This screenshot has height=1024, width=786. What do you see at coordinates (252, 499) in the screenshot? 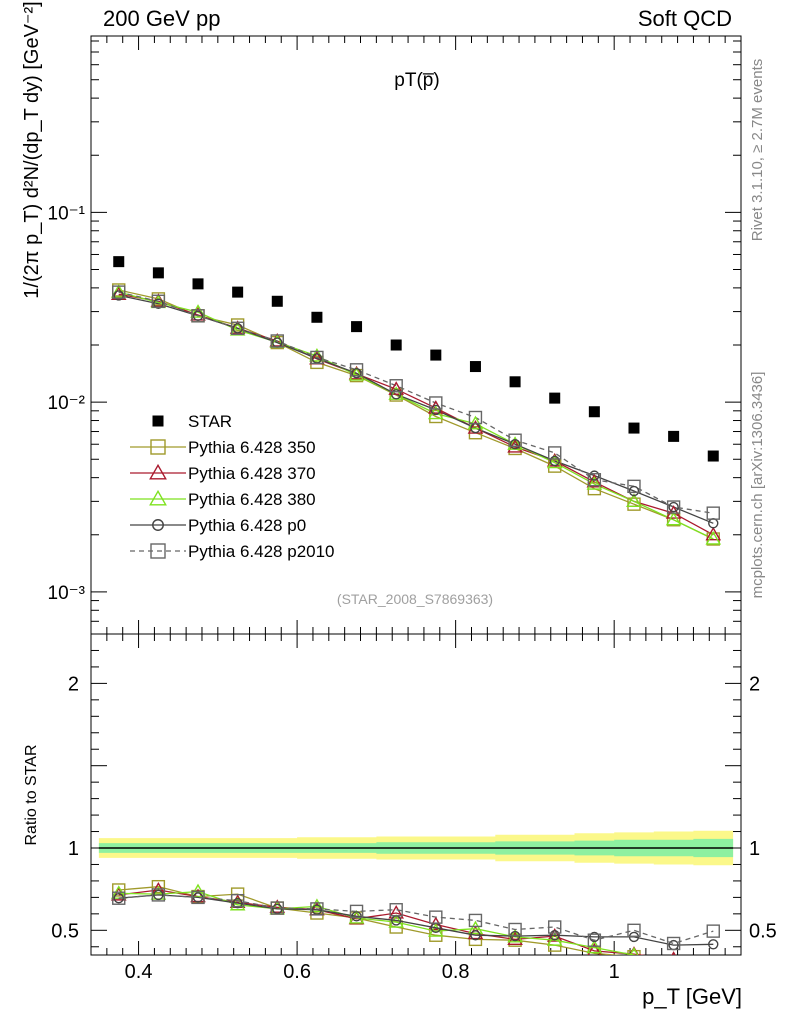
I see `legend-label: Pythia 6.428 380` at bounding box center [252, 499].